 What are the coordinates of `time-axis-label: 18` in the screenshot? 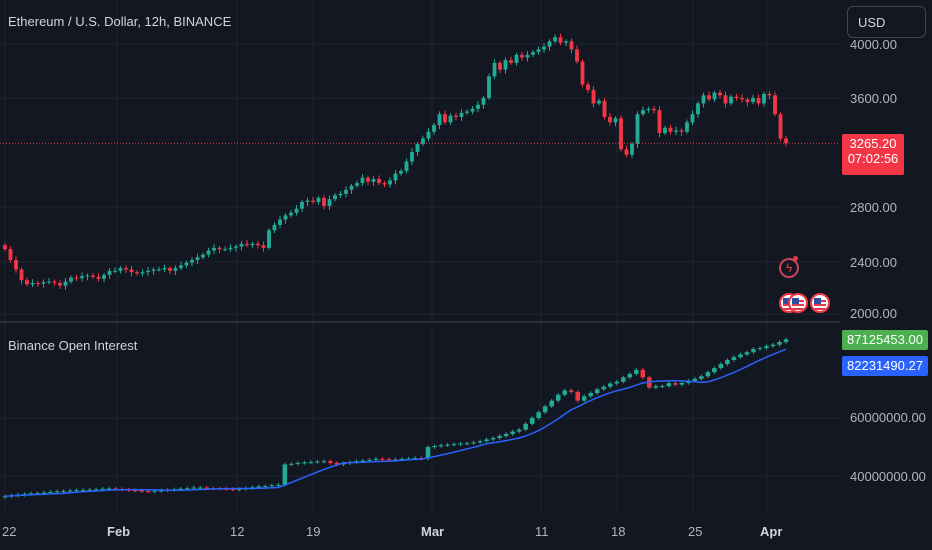 It's located at (618, 531).